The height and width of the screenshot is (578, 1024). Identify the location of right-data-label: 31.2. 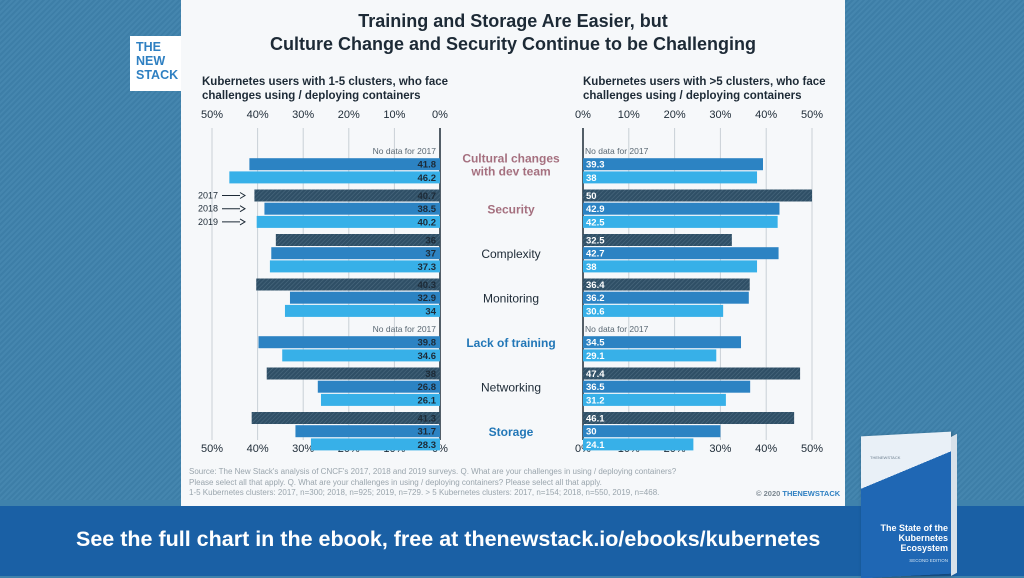
(595, 400).